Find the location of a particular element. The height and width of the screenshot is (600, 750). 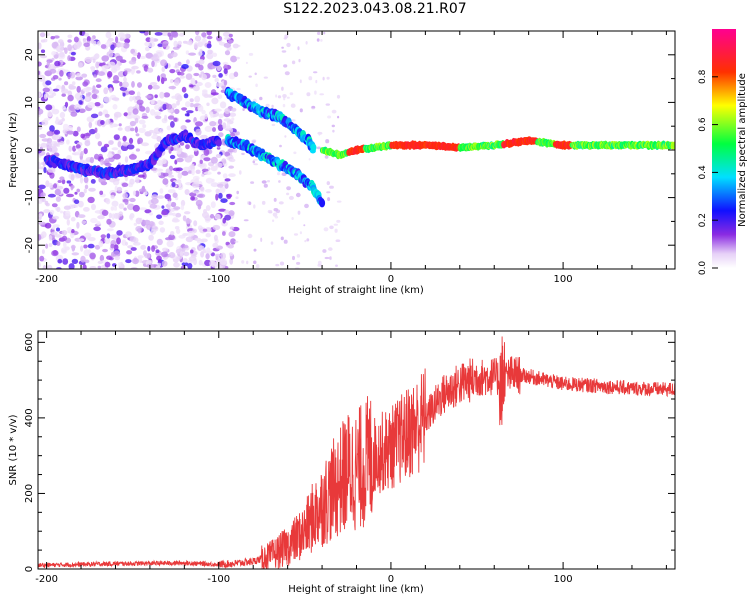

snr-x-tick-label: -200 is located at coordinates (46, 579).